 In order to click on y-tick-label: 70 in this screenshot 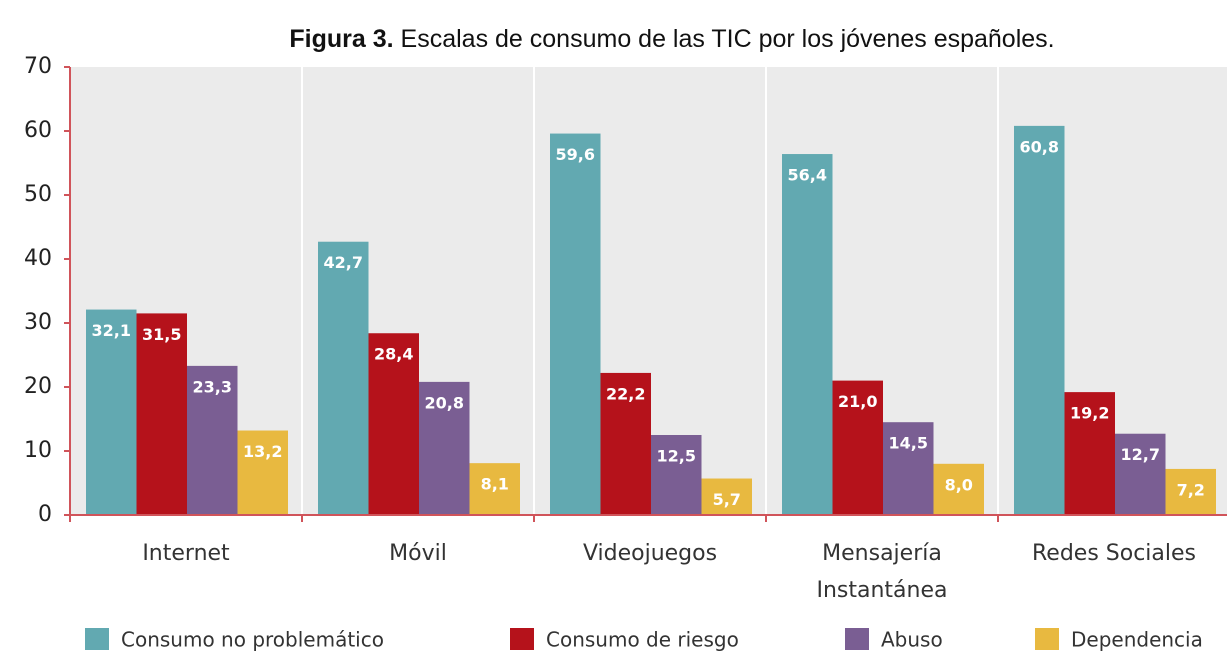, I will do `click(38, 66)`.